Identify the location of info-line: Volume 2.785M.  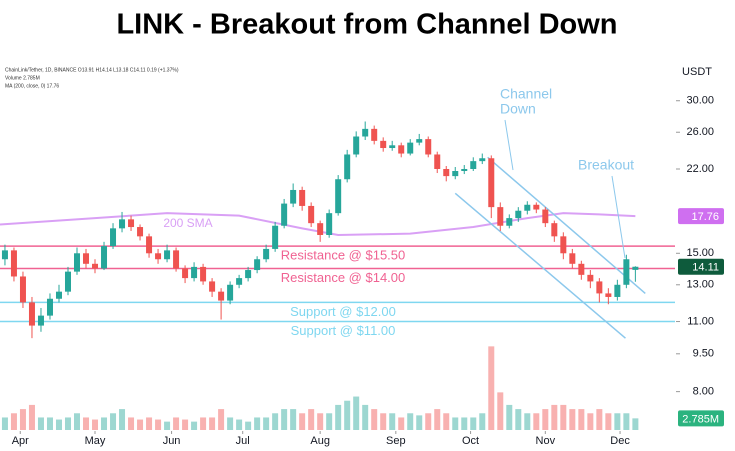
(22, 78).